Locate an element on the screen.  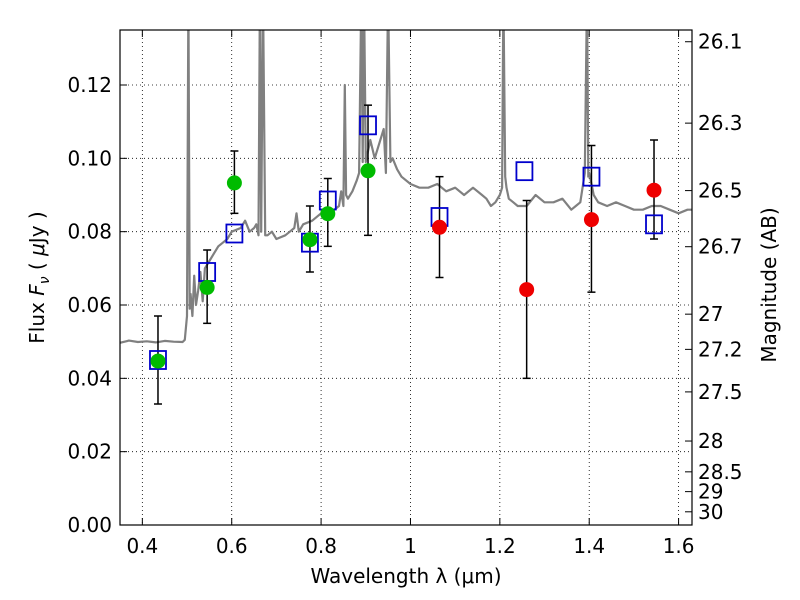
y-axis-title-part: ( is located at coordinates (37, 266).